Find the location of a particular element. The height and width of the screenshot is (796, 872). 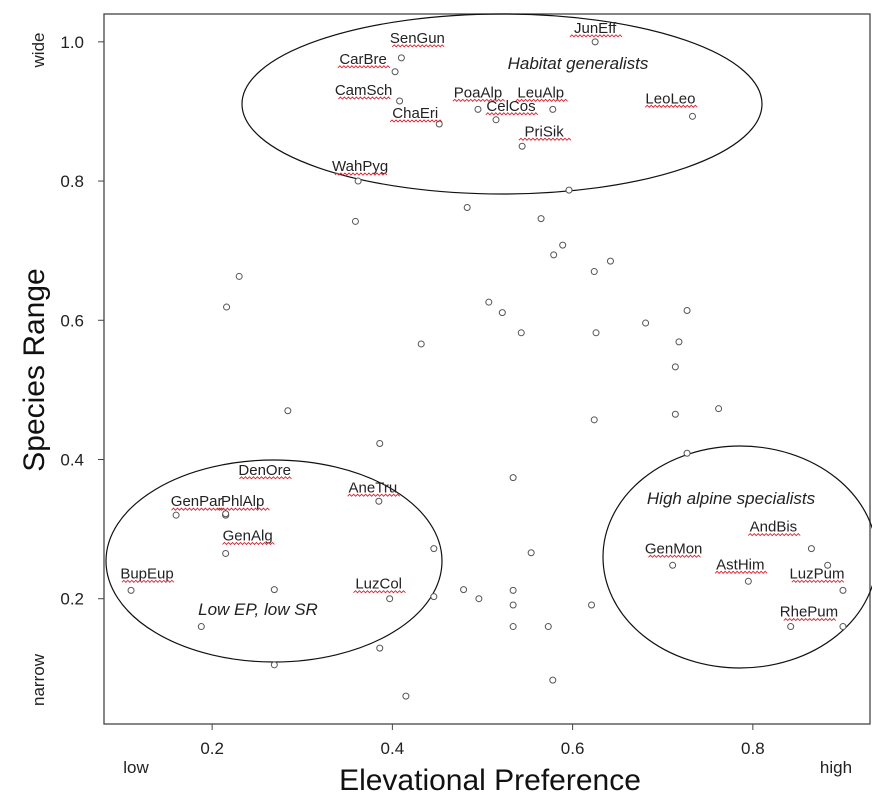

annotation-low-ep-low-sr: Low EP, low SR is located at coordinates (258, 609).